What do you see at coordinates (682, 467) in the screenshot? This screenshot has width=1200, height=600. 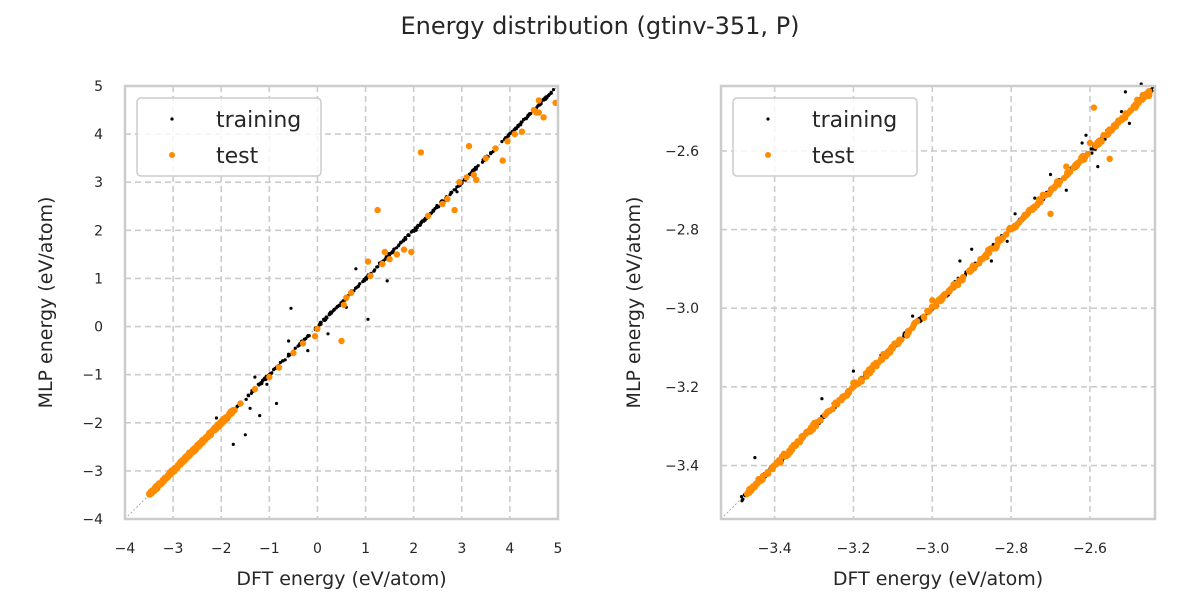 I see `right-y-tick-label: −3.4` at bounding box center [682, 467].